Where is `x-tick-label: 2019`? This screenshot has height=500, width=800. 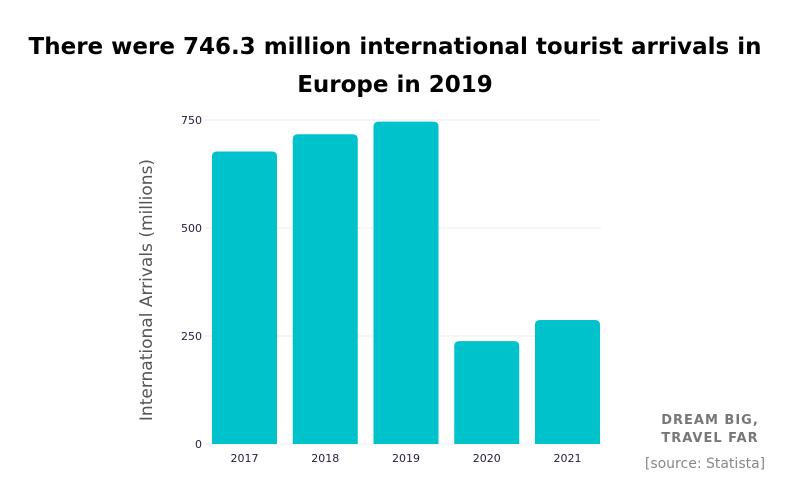 x-tick-label: 2019 is located at coordinates (406, 458).